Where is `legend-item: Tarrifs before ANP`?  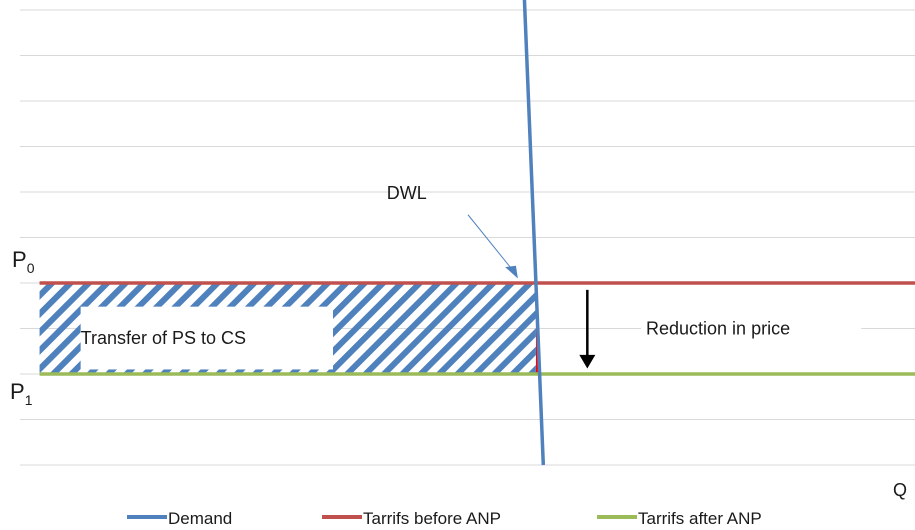 legend-item: Tarrifs before ANP is located at coordinates (411, 518).